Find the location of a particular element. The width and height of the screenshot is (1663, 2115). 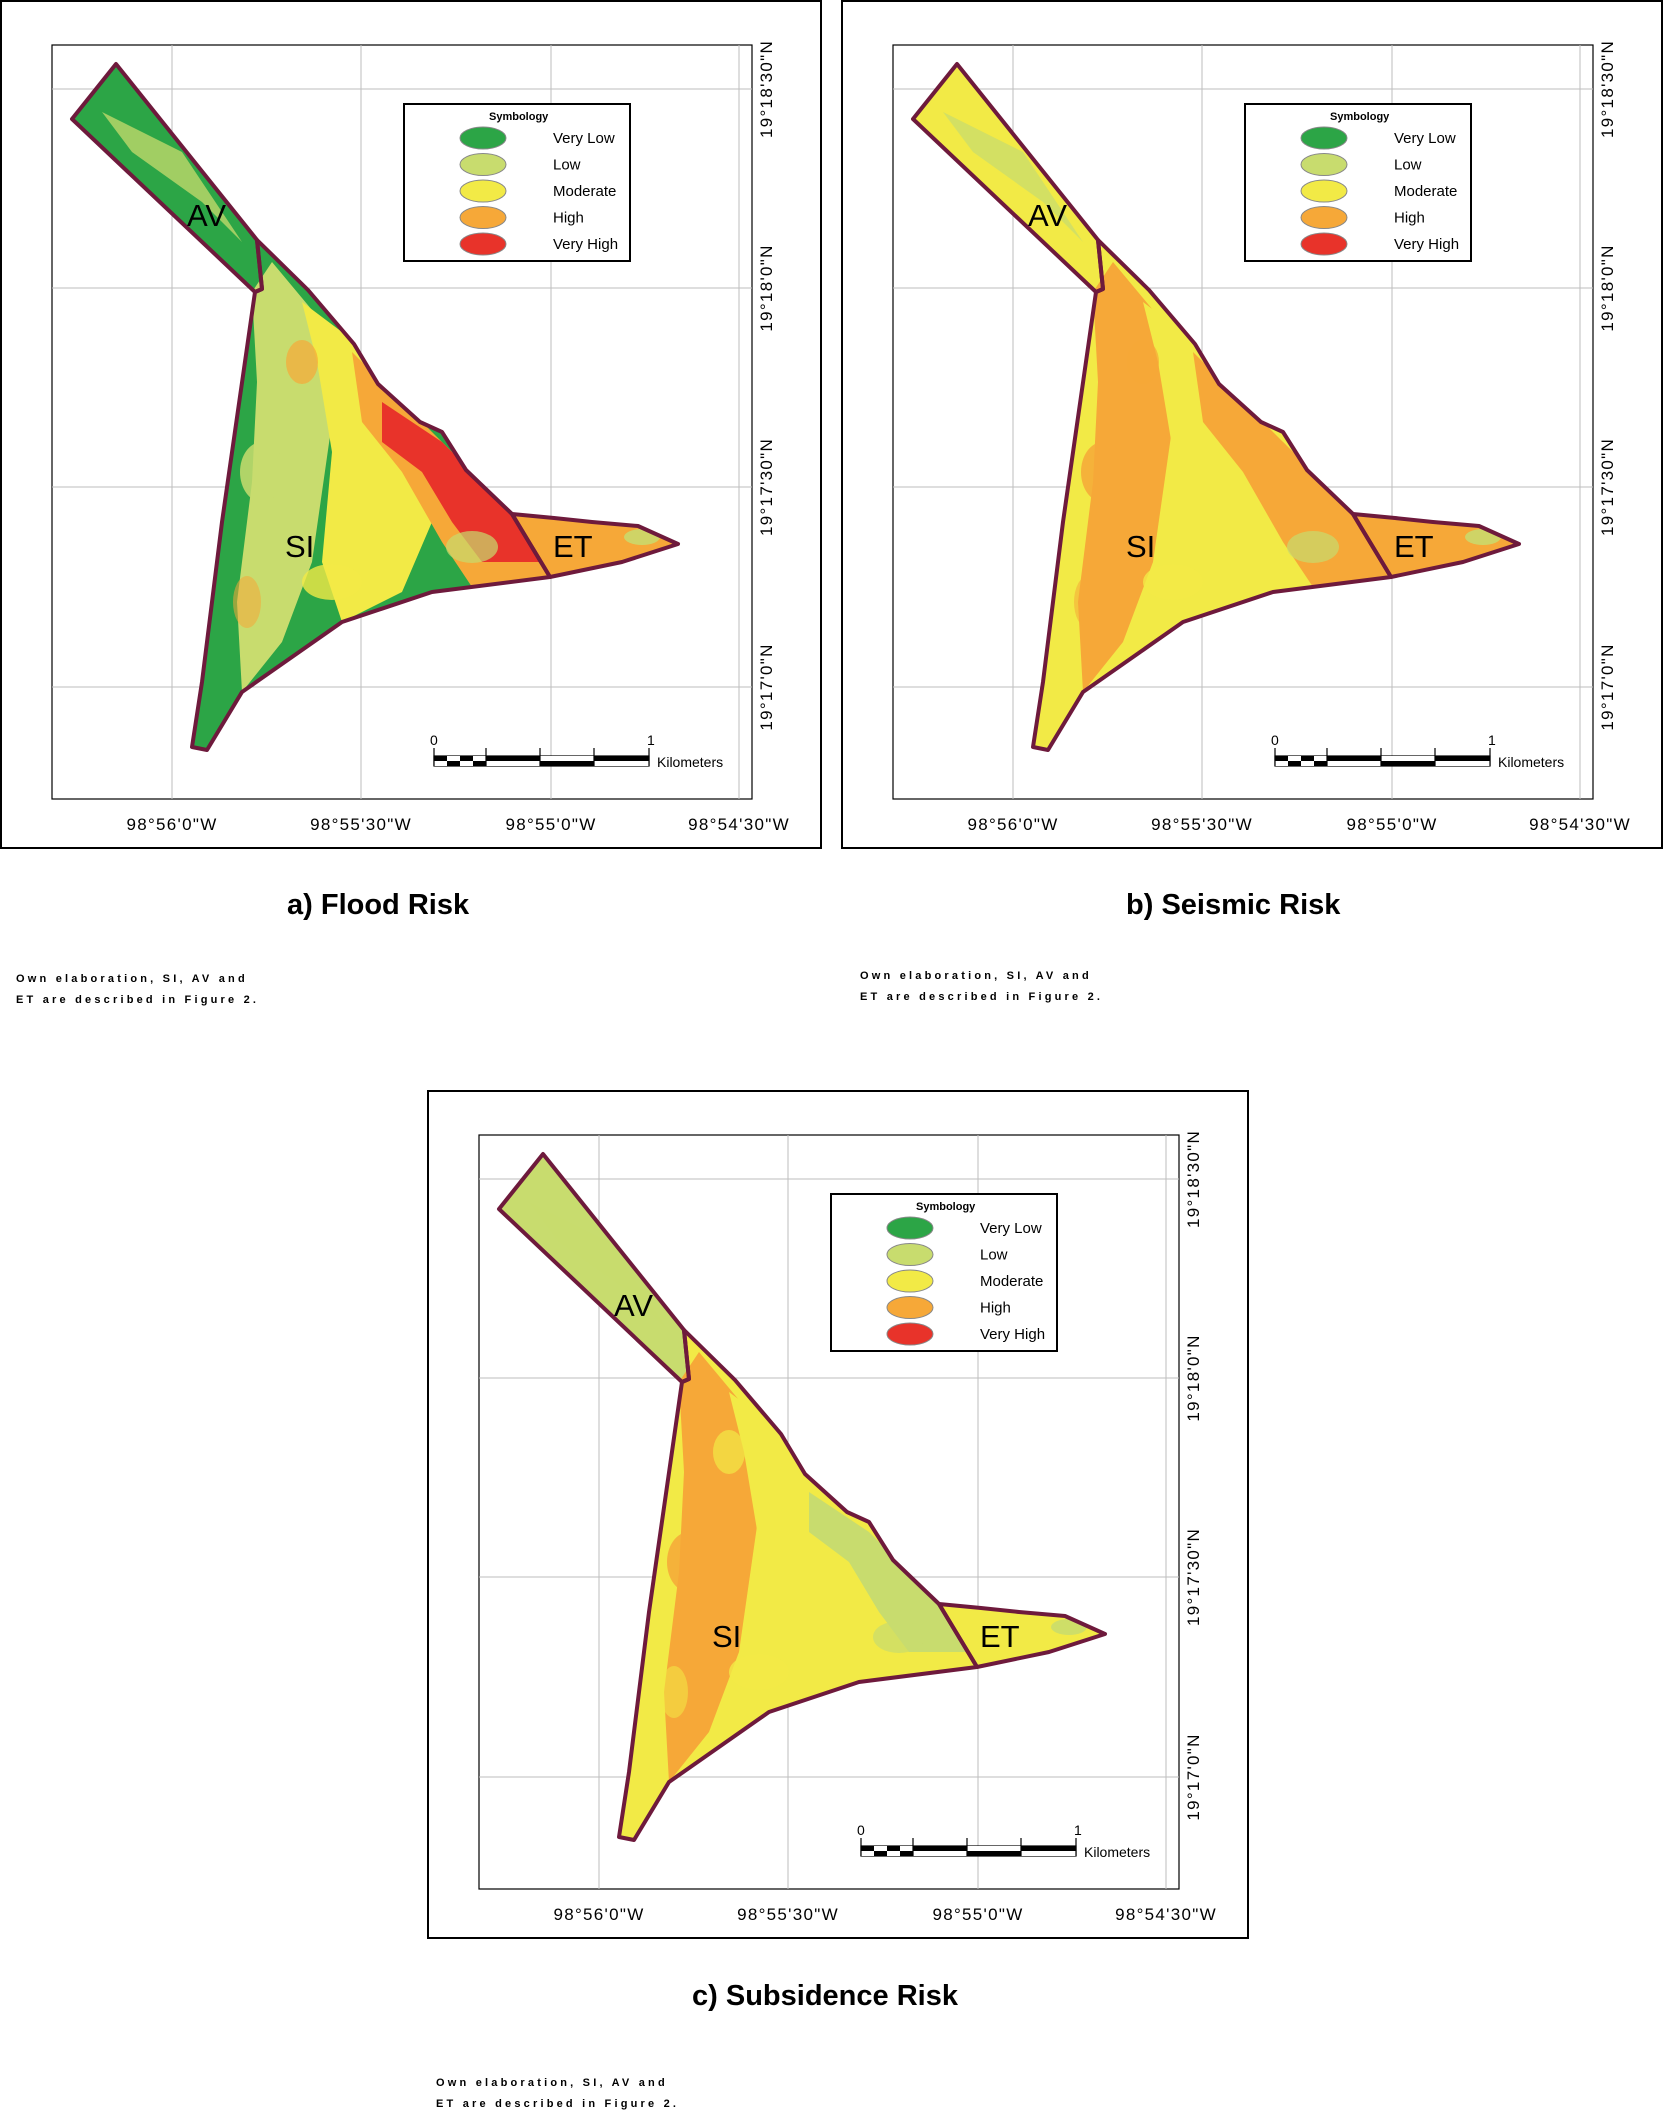

legend-swatch-very-high is located at coordinates (483, 244).